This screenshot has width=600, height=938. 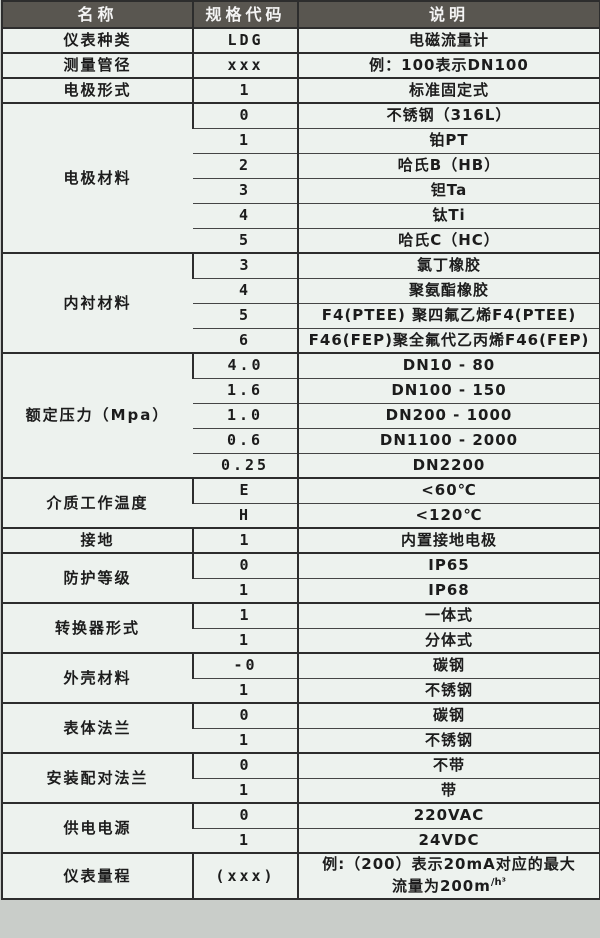 I want to click on row-group-label: 电极材料, so click(x=97, y=177).